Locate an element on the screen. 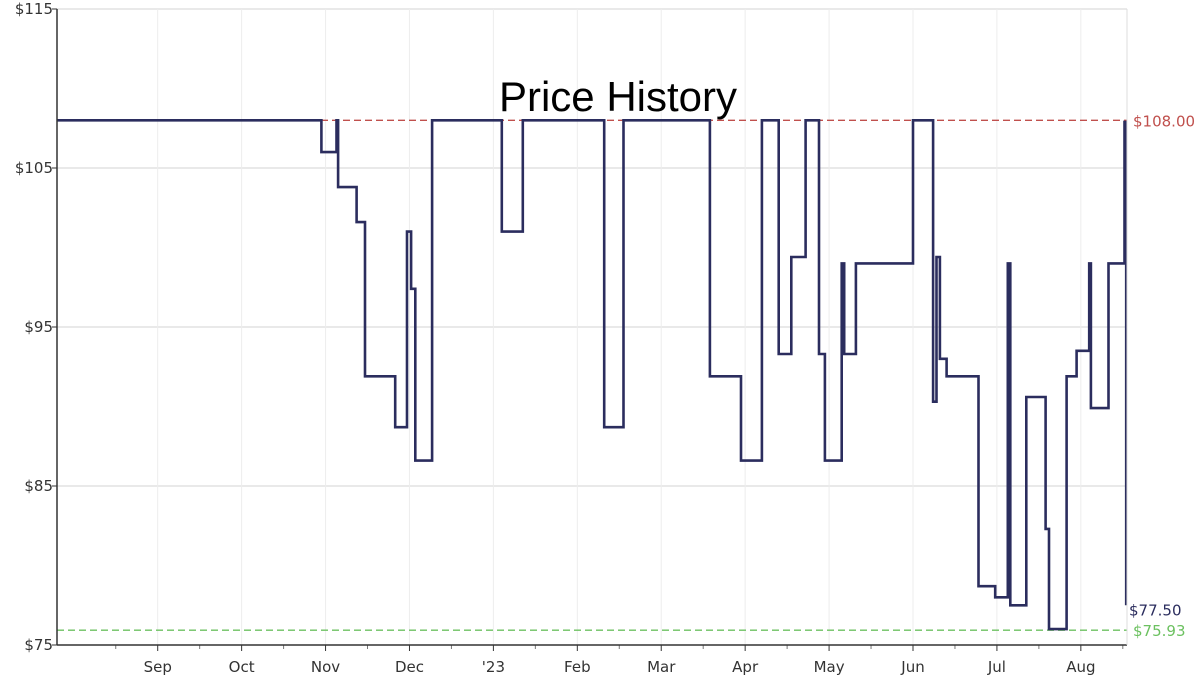 The width and height of the screenshot is (1200, 681). x-tick-label: Sep is located at coordinates (158, 667).